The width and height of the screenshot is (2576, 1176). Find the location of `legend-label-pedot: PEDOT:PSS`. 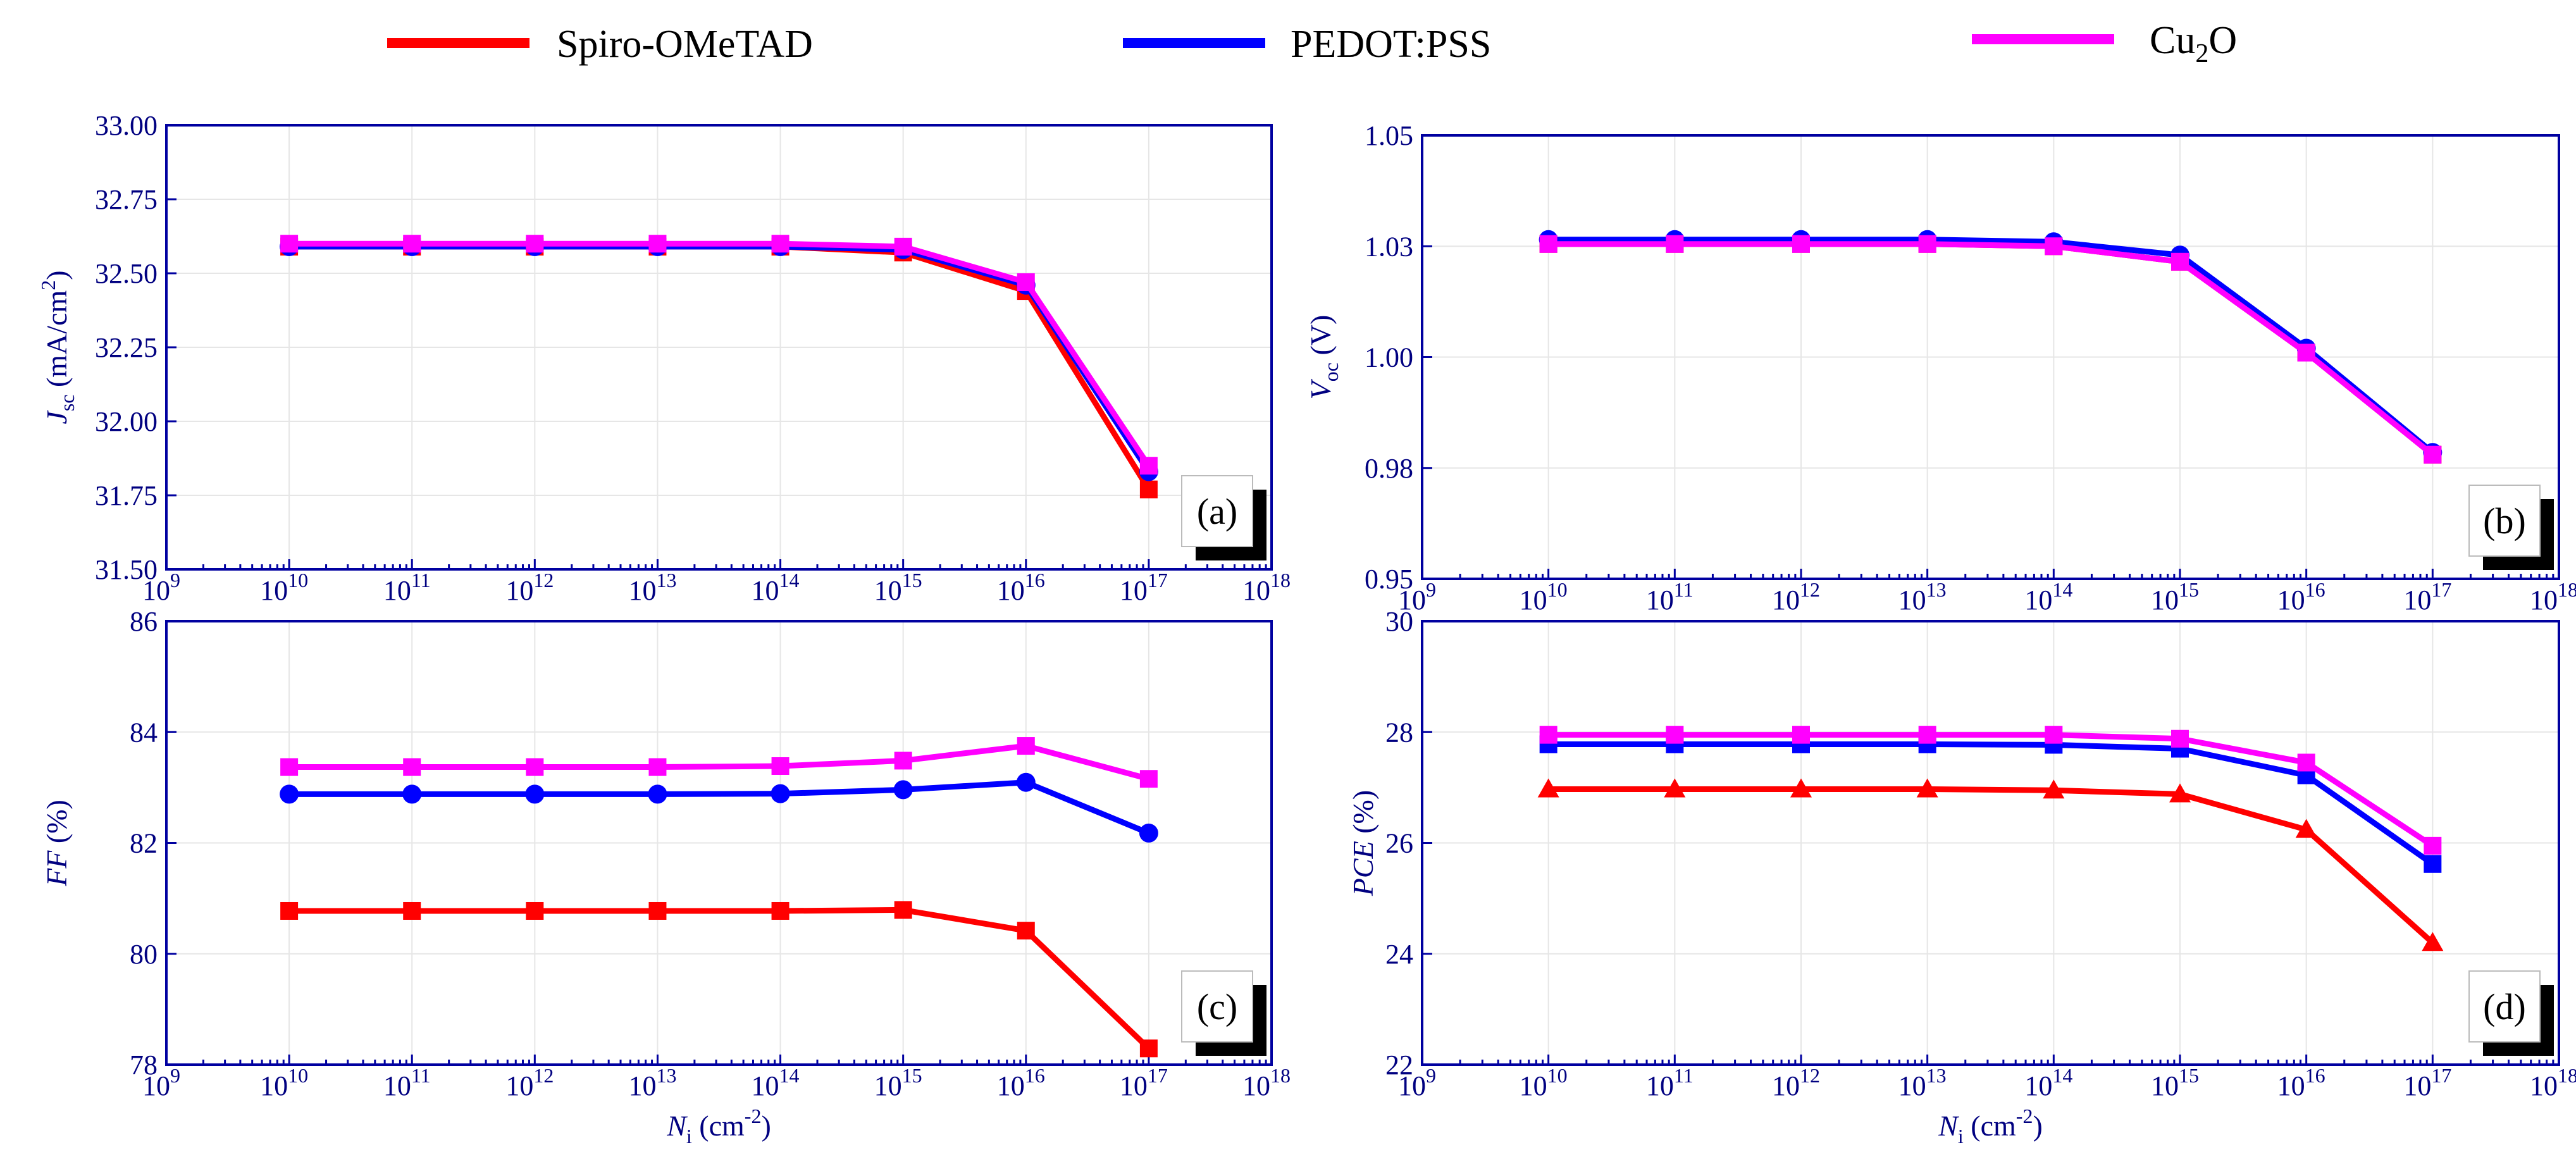

legend-label-pedot: PEDOT:PSS is located at coordinates (1391, 44).